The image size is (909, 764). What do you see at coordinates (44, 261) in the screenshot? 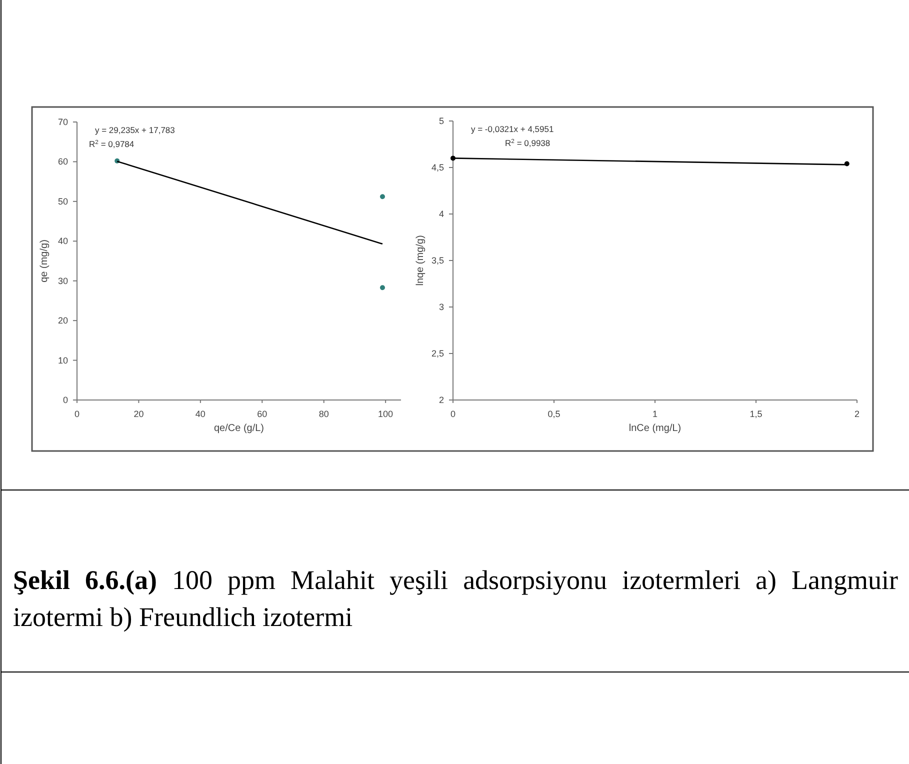
I see `y-axis-title: qe (mg/g)` at bounding box center [44, 261].